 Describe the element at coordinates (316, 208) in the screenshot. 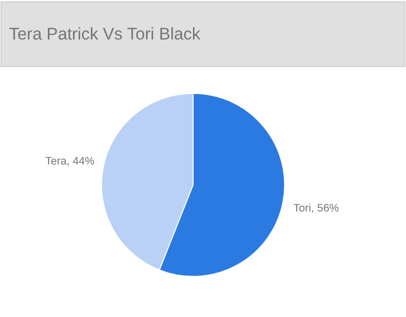

I see `slice-label: Tori, 56%` at that location.